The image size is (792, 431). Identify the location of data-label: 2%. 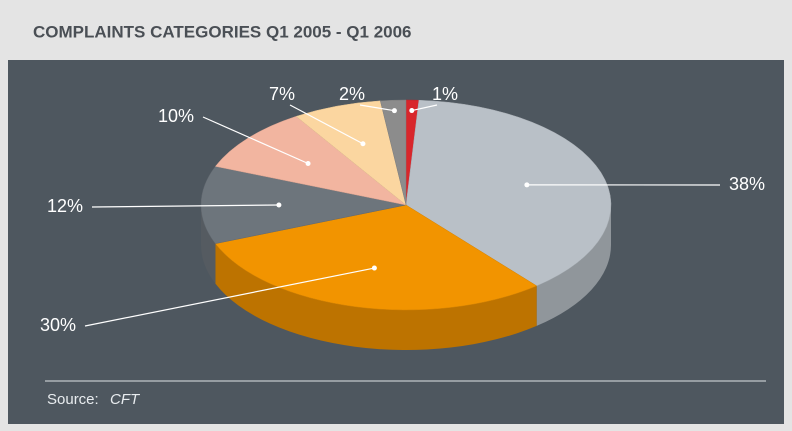
(352, 94).